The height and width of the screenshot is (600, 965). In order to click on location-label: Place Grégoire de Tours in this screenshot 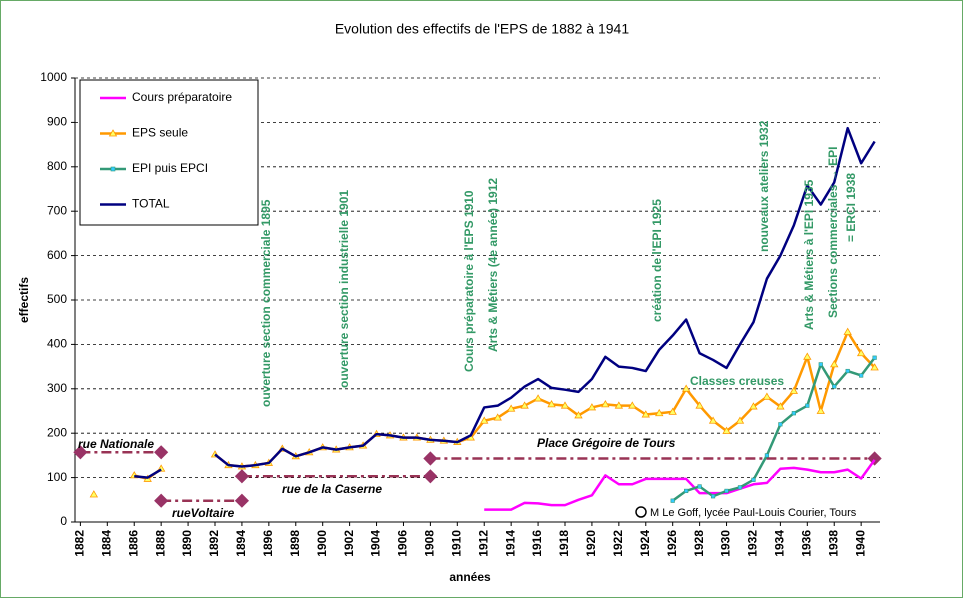, I will do `click(606, 443)`.